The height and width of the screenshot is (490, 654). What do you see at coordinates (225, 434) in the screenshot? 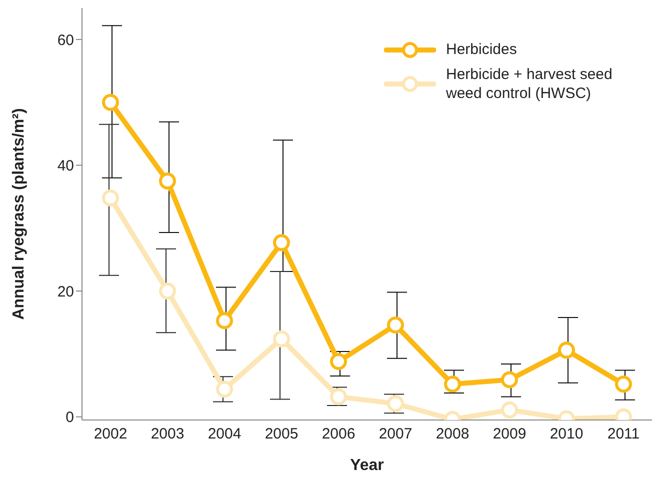
I see `x-tick-label: 2004` at bounding box center [225, 434].